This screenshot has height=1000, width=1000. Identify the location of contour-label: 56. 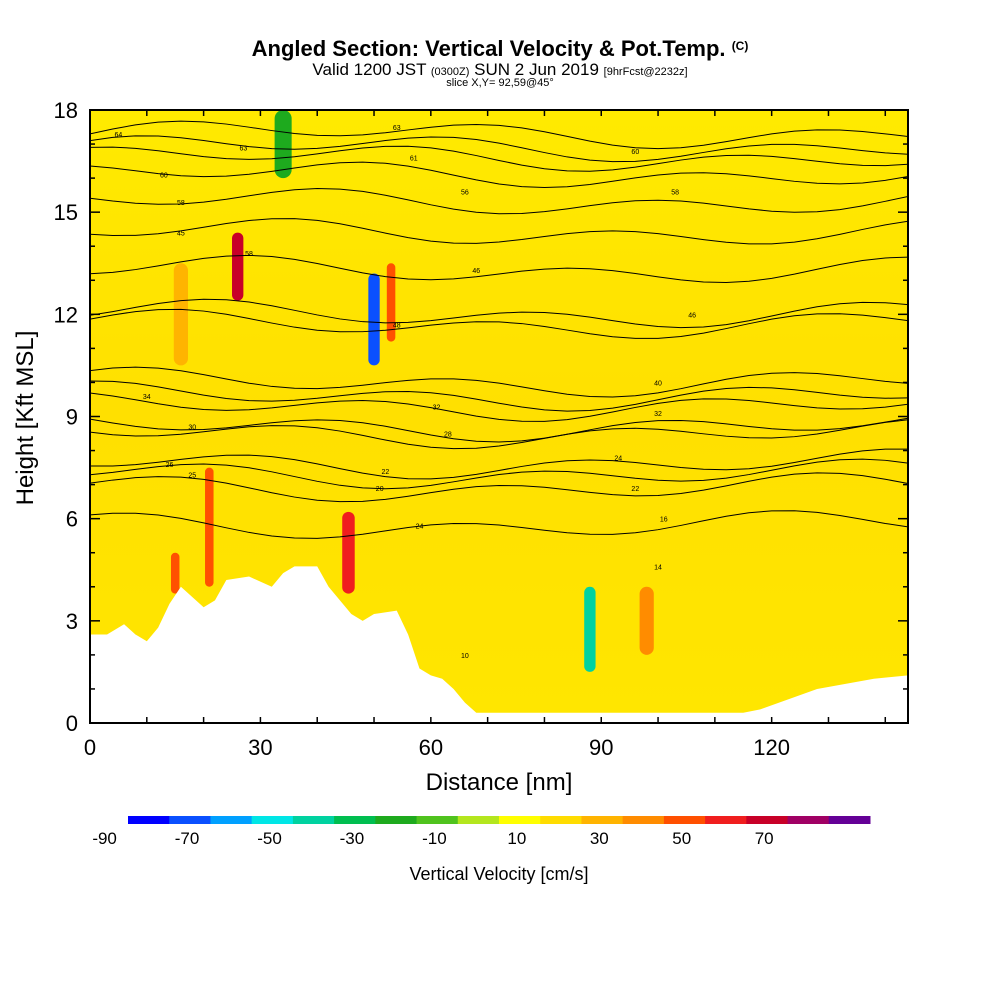
(465, 193).